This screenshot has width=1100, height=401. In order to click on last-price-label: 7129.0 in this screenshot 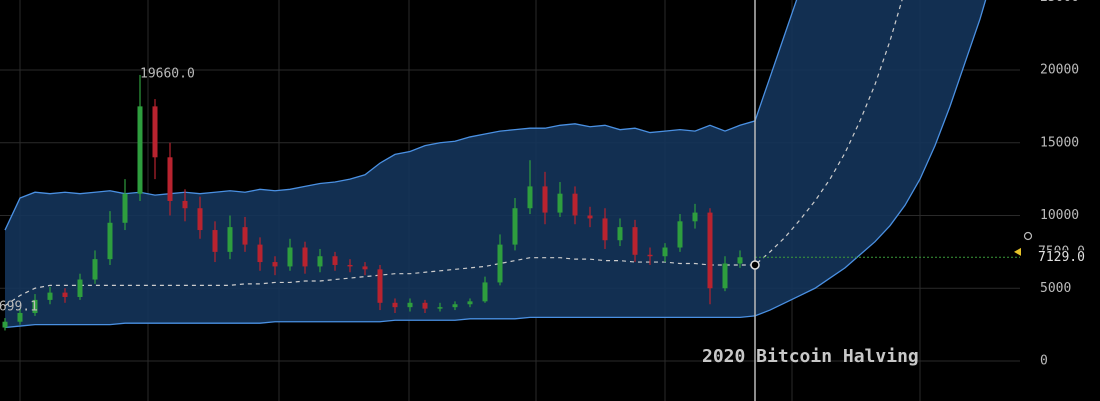, I will do `click(1061, 257)`.